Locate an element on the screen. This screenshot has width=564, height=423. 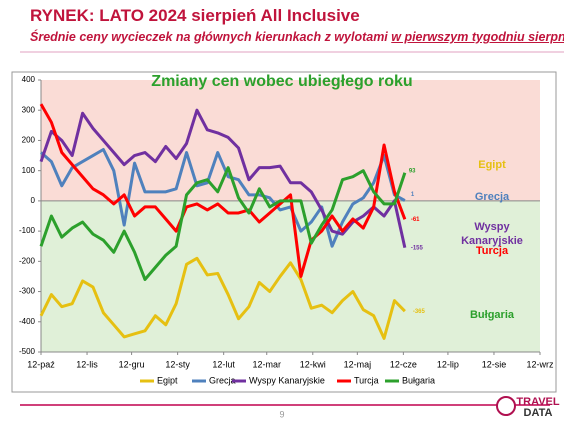
x-tick-label: 12-kwi is located at coordinates (313, 364).